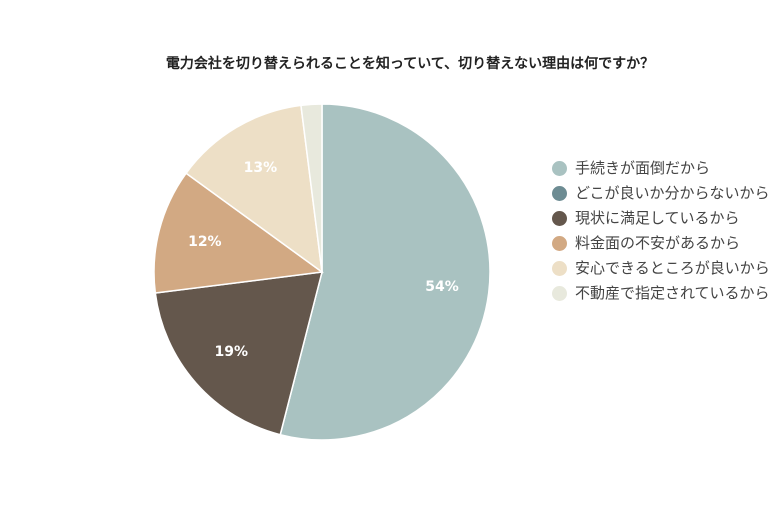 The image size is (780, 520). What do you see at coordinates (205, 242) in the screenshot?
I see `slice-label: 12%` at bounding box center [205, 242].